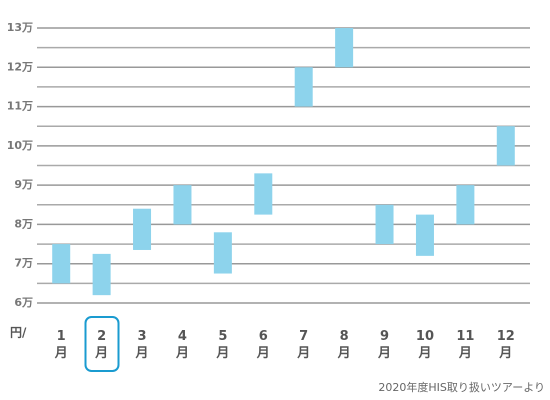  I want to click on y-tick-label: 13万, so click(20, 27).